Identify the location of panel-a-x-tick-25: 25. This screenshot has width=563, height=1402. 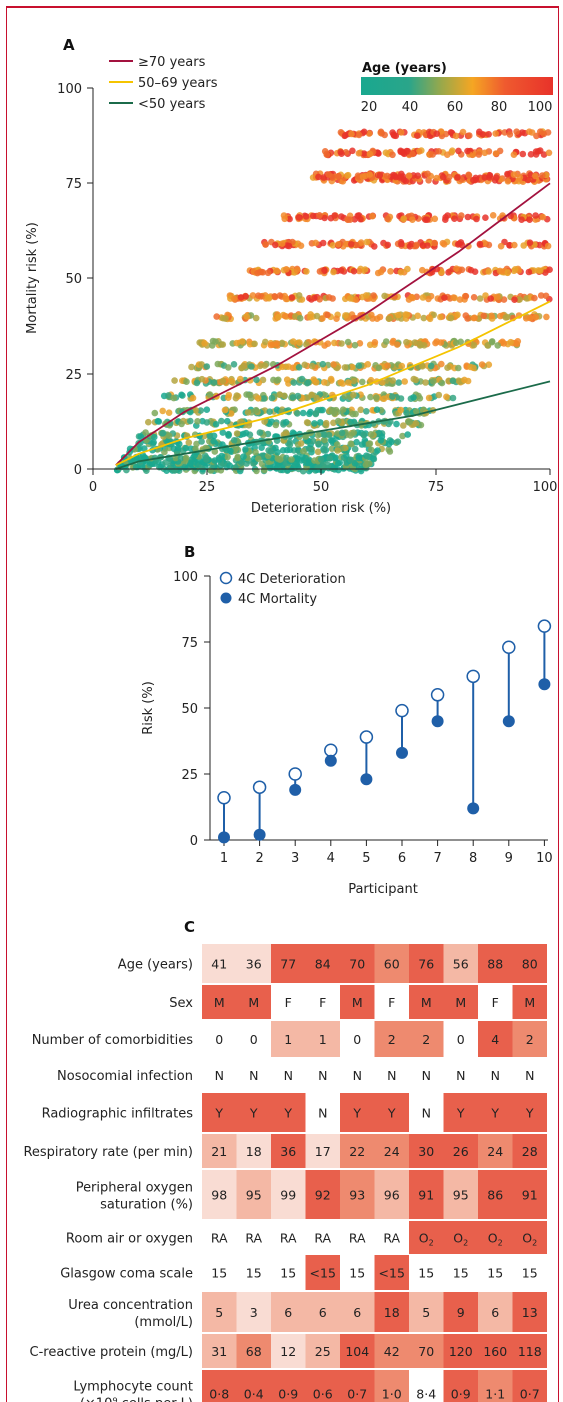
(207, 487).